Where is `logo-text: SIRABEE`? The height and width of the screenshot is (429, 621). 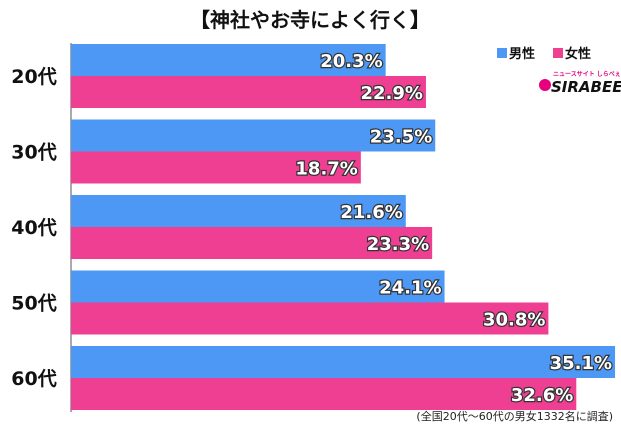 logo-text: SIRABEE is located at coordinates (586, 87).